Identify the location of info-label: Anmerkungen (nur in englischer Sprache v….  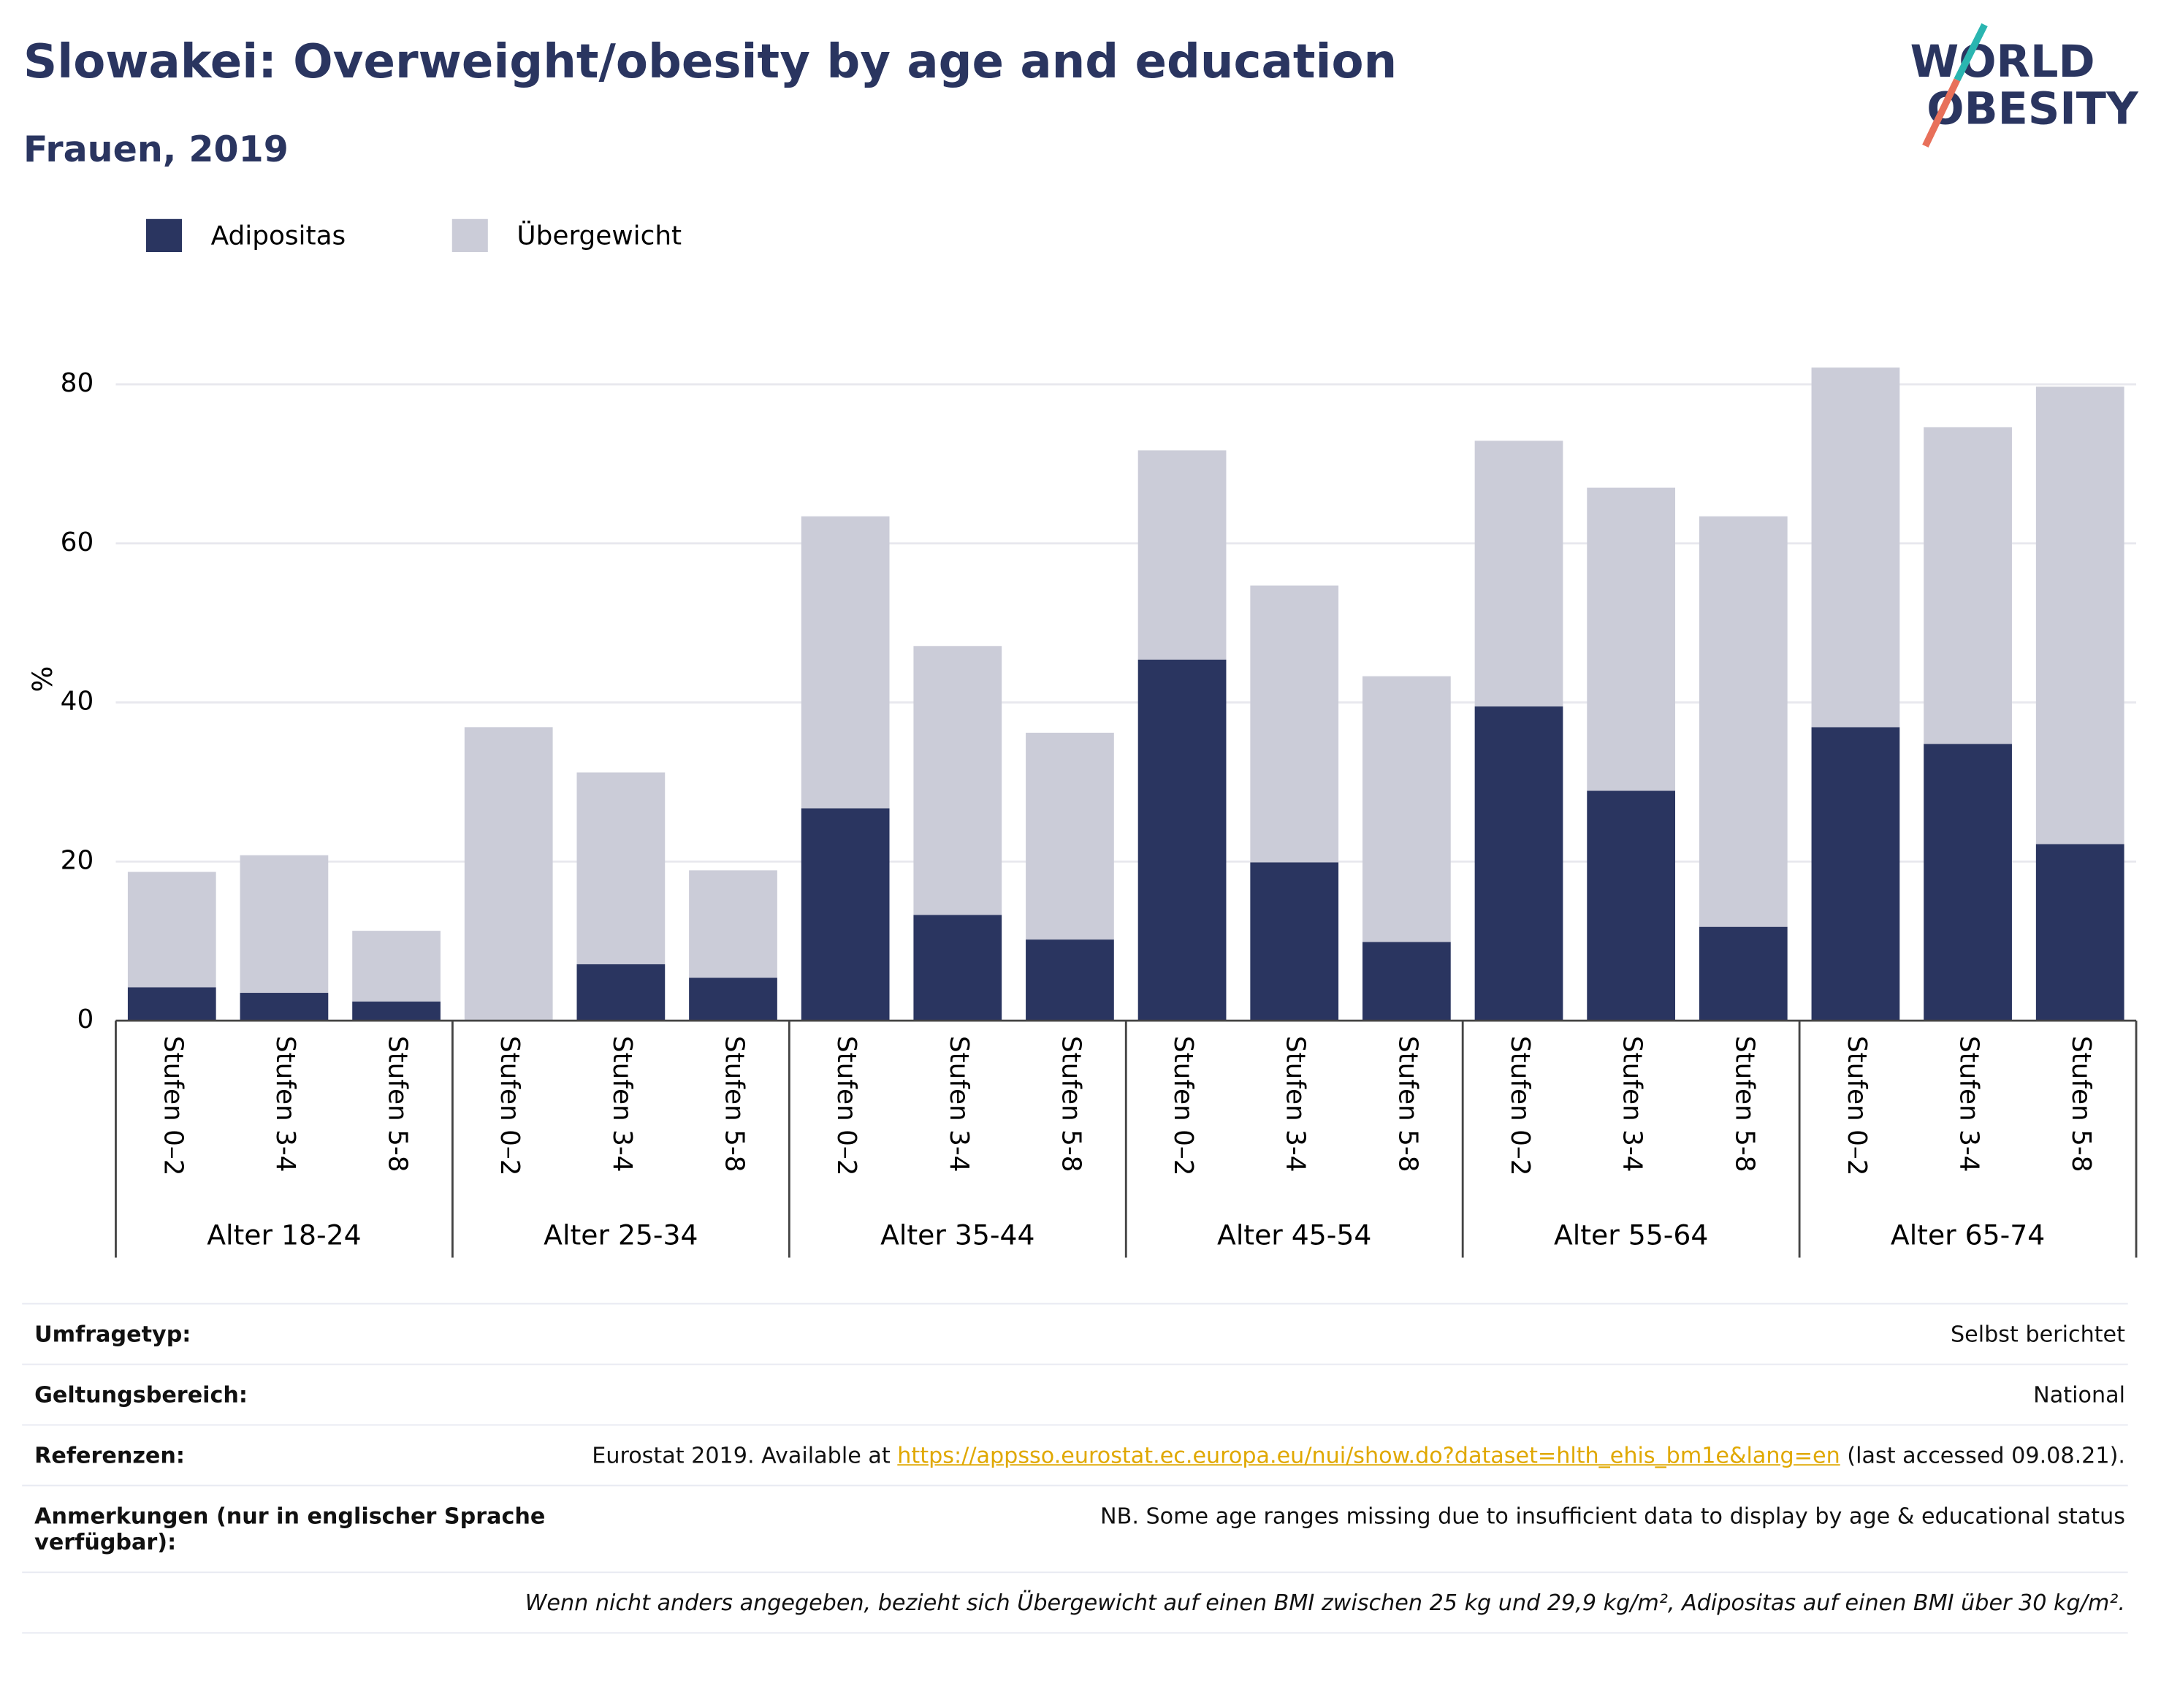
(290, 1529).